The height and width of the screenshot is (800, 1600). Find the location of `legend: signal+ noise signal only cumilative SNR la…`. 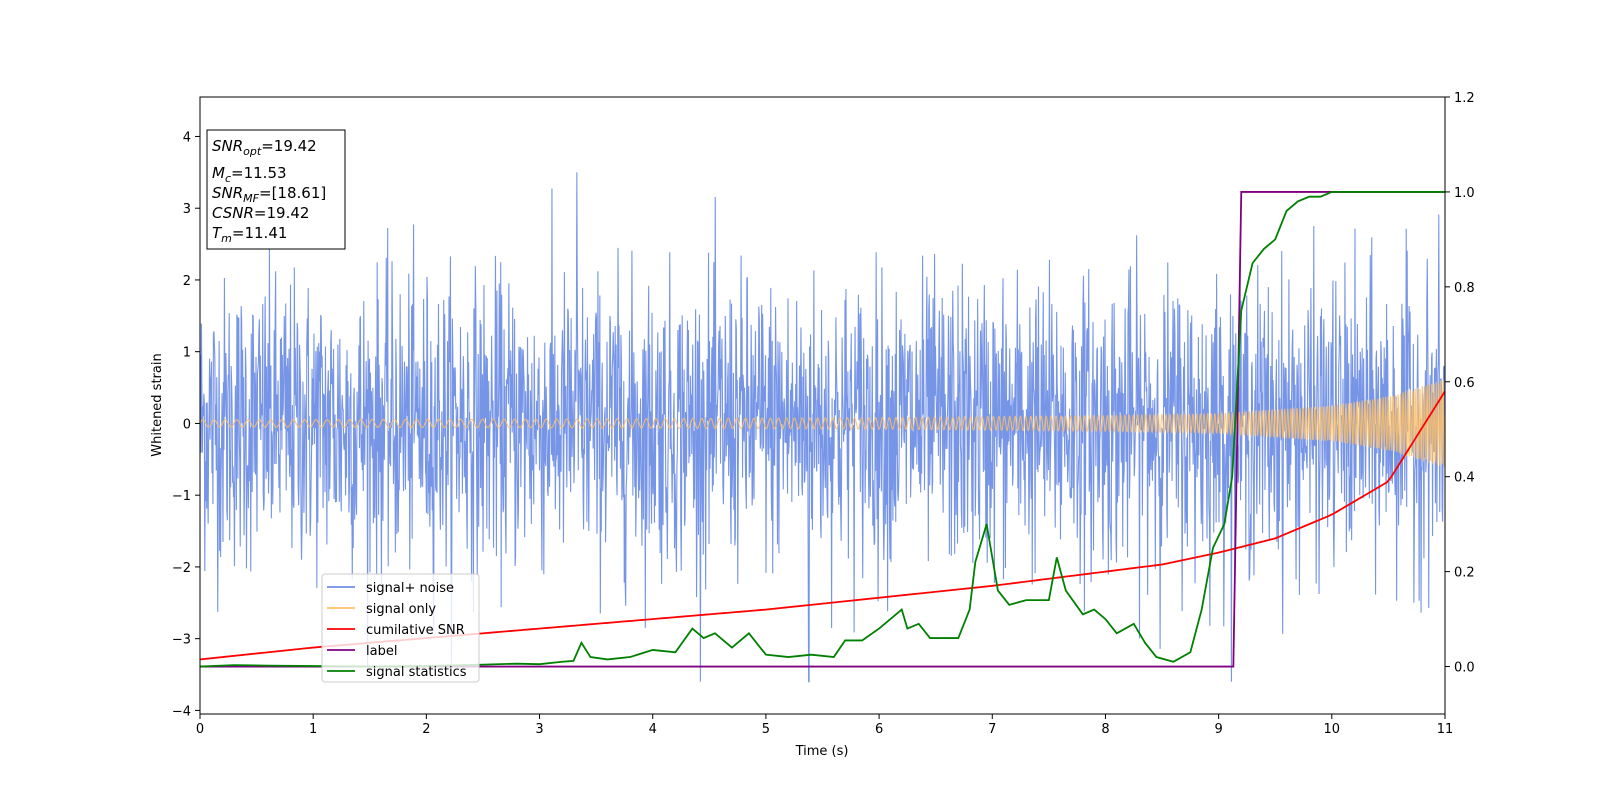

legend: signal+ noise signal only cumilative SNR la… is located at coordinates (400, 628).